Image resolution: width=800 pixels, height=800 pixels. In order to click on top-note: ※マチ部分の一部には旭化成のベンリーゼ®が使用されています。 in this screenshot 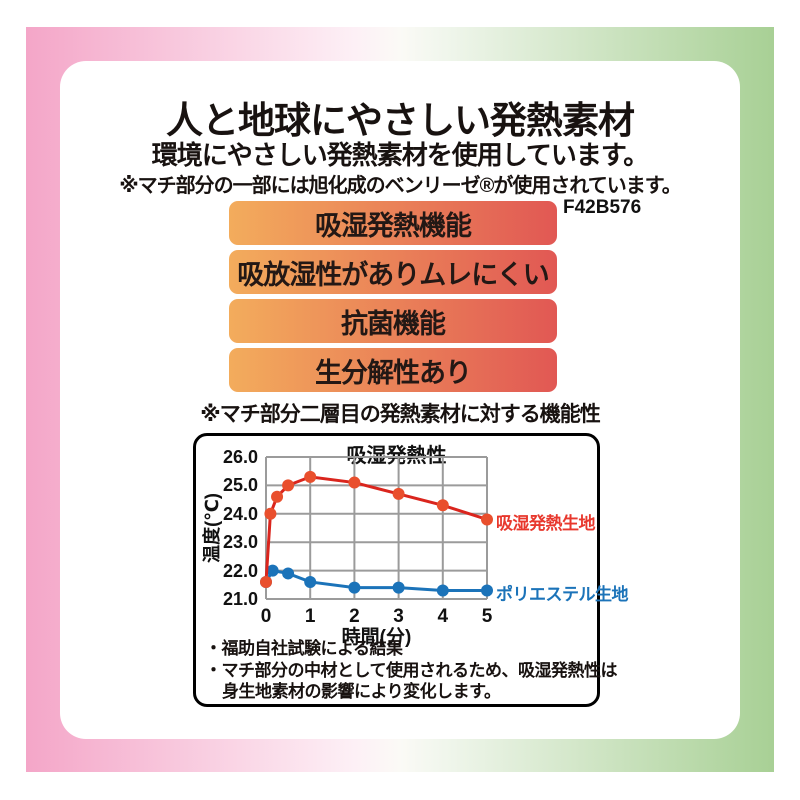, I will do `click(400, 186)`.